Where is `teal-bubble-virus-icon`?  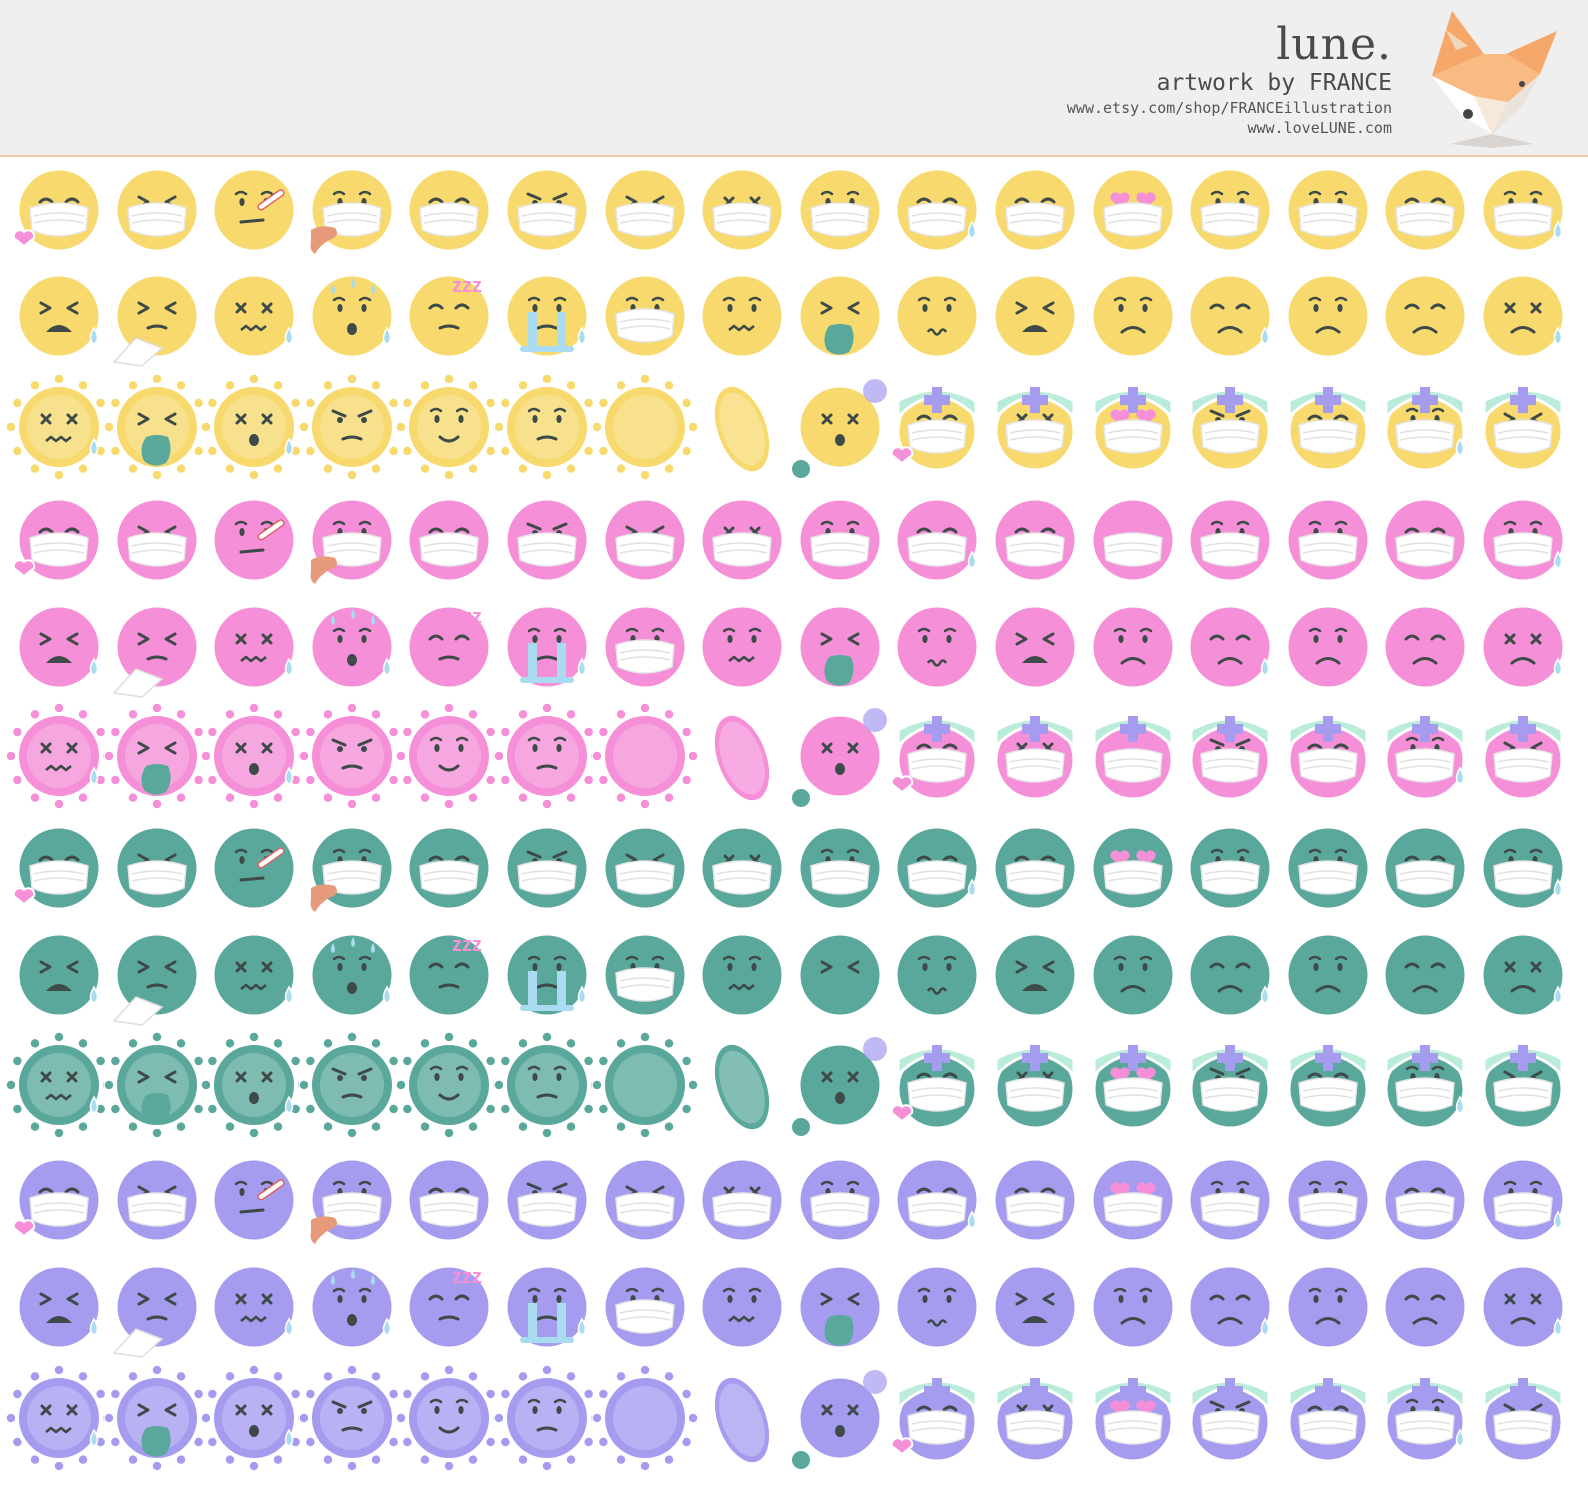
teal-bubble-virus-icon is located at coordinates (840, 1088).